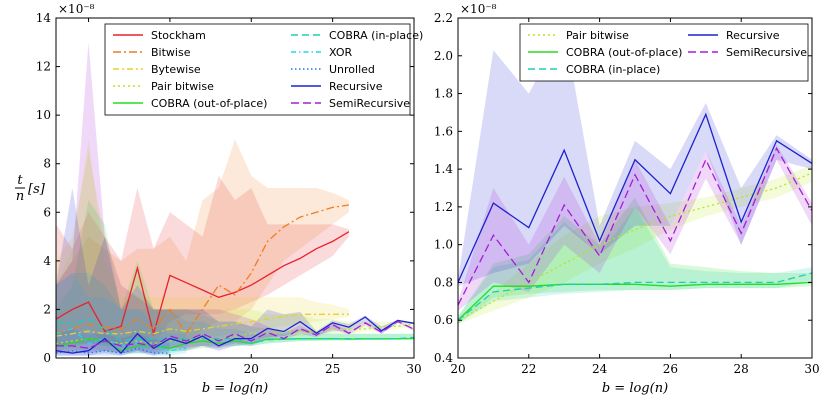 This screenshot has width=830, height=405. I want to click on legend-entry: Bitwise, so click(171, 52).